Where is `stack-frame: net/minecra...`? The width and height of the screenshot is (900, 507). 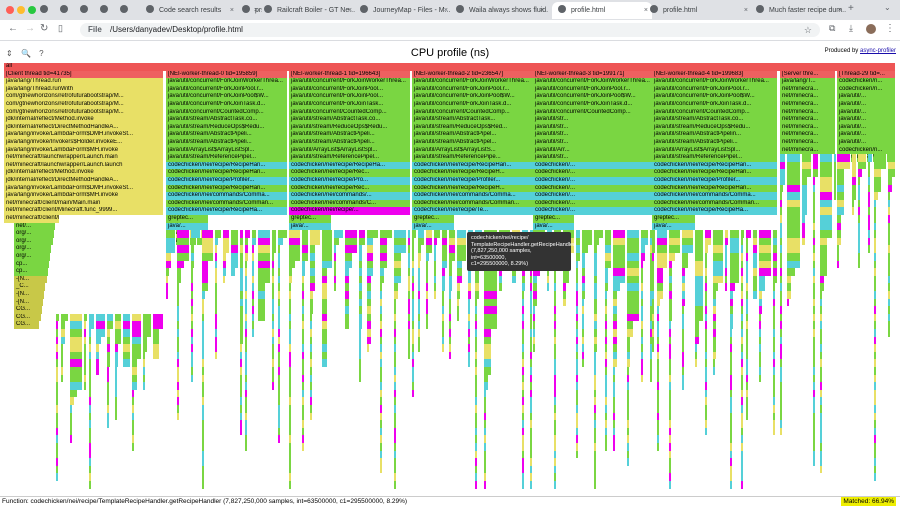 stack-frame: net/minecra... is located at coordinates (808, 112).